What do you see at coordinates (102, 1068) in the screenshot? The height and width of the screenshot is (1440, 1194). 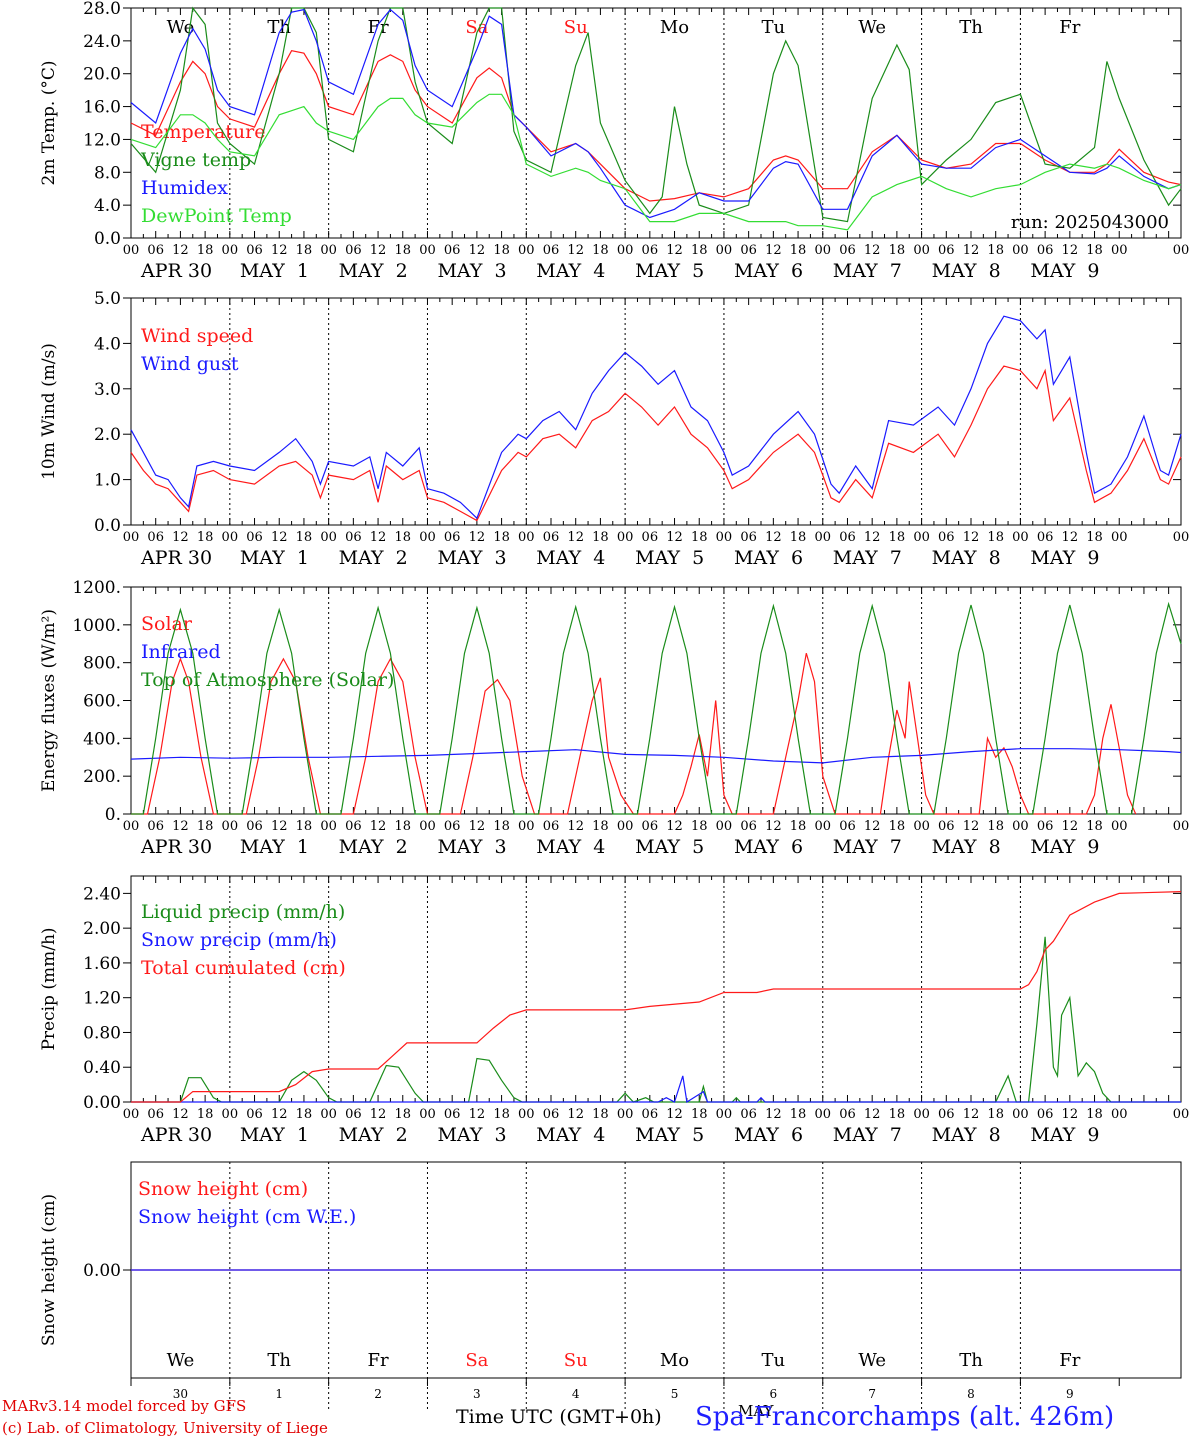 I see `y-tick-label: 0.40` at bounding box center [102, 1068].